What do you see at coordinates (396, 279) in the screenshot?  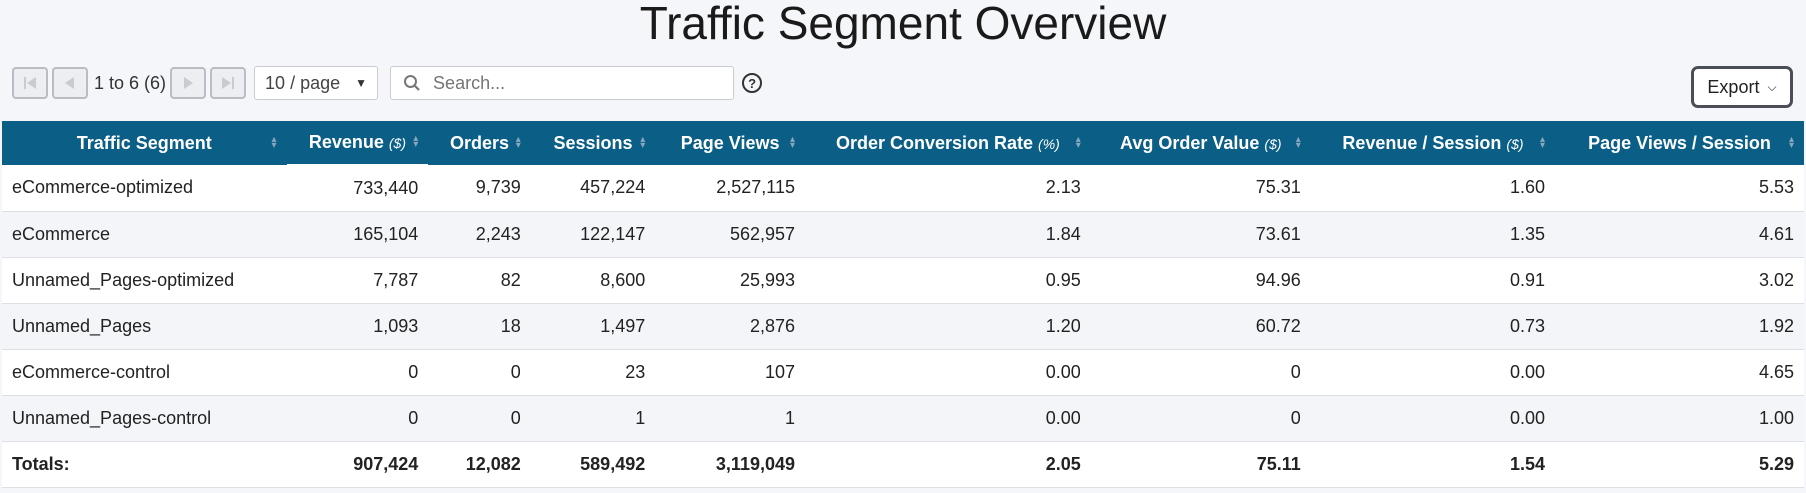 I see `value-cell: 7,787` at bounding box center [396, 279].